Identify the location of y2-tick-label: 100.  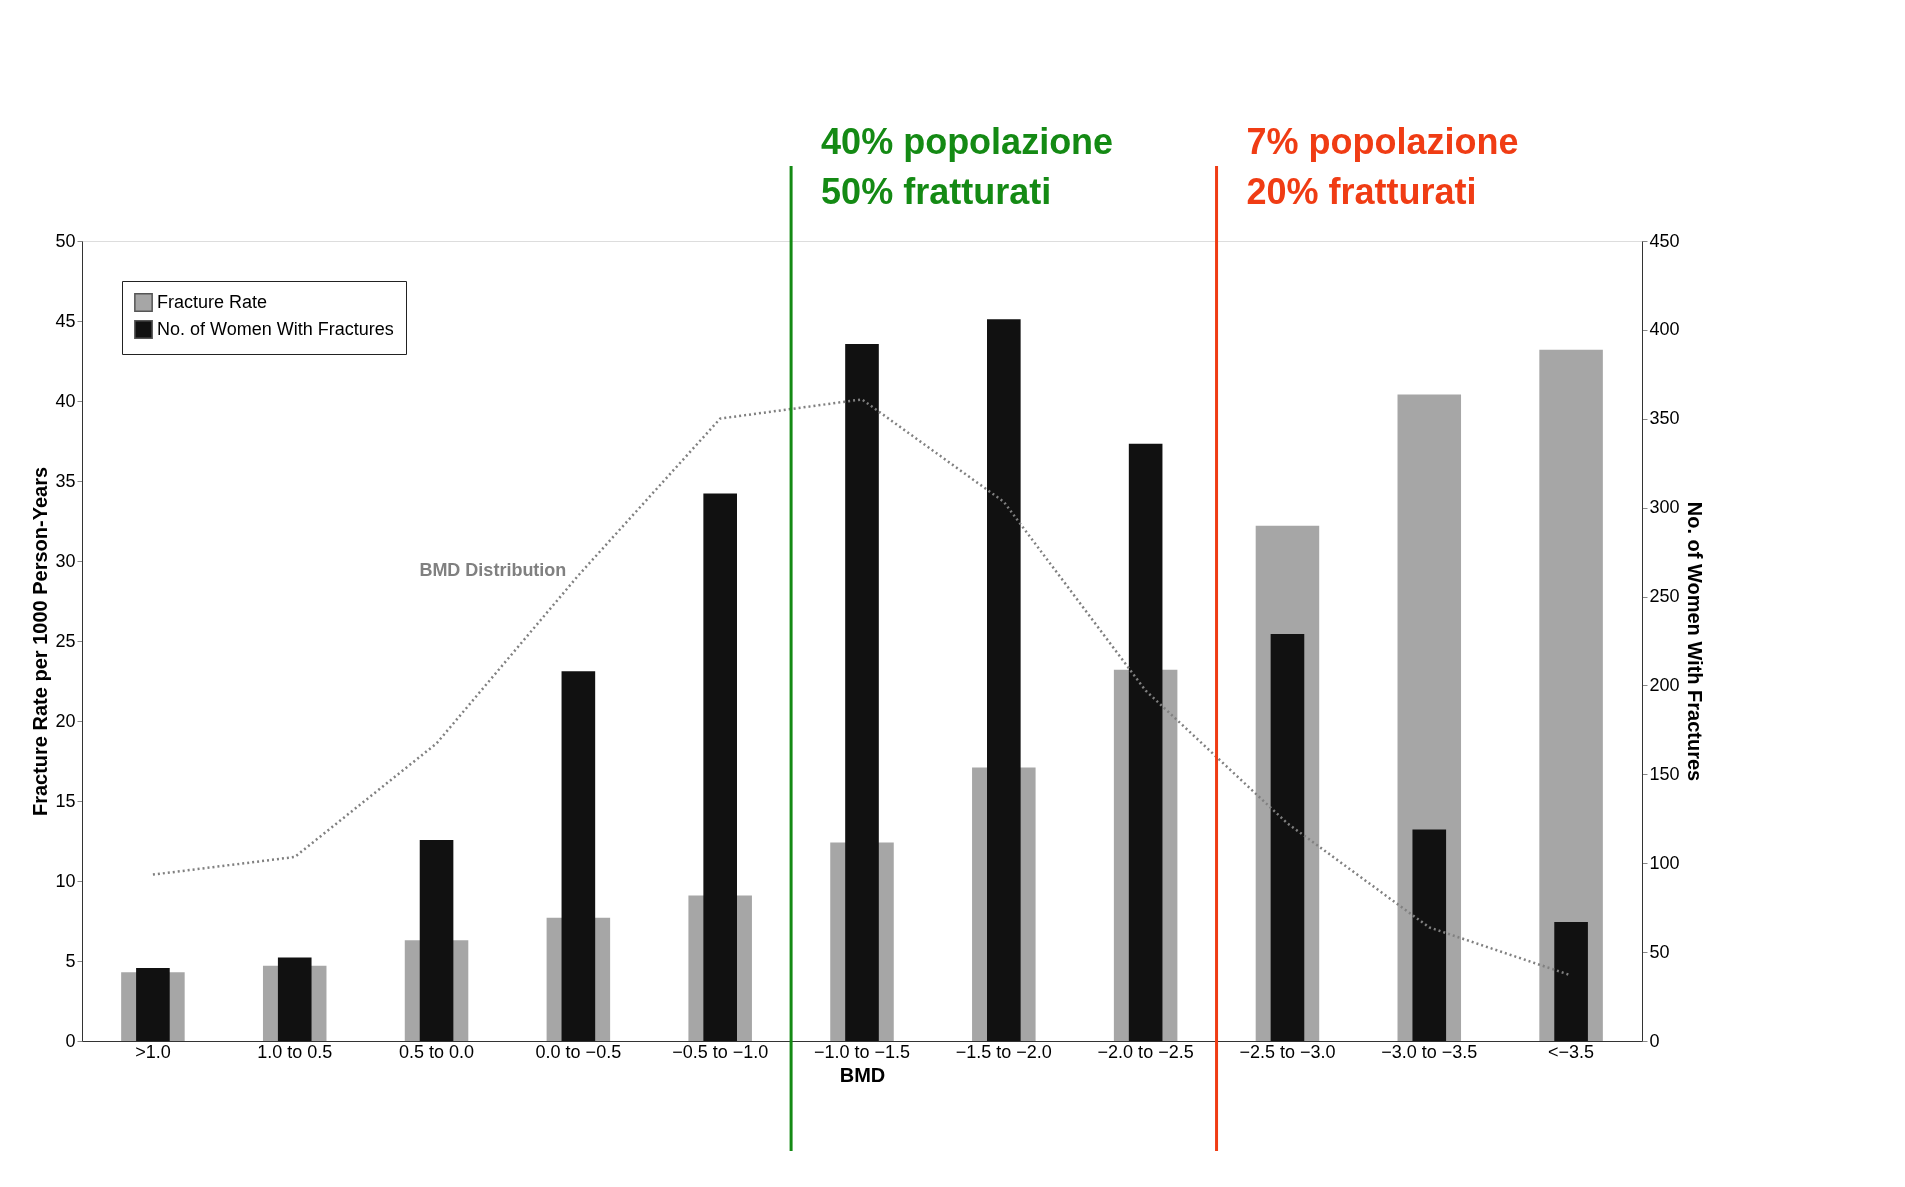
(1664, 862).